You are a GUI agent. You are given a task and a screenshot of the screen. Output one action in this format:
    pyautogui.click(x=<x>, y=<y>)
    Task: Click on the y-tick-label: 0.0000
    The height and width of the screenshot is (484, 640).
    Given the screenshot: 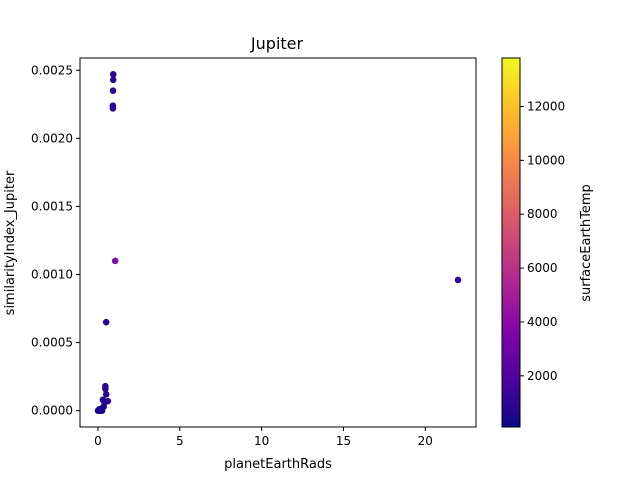 What is the action you would take?
    pyautogui.click(x=52, y=411)
    